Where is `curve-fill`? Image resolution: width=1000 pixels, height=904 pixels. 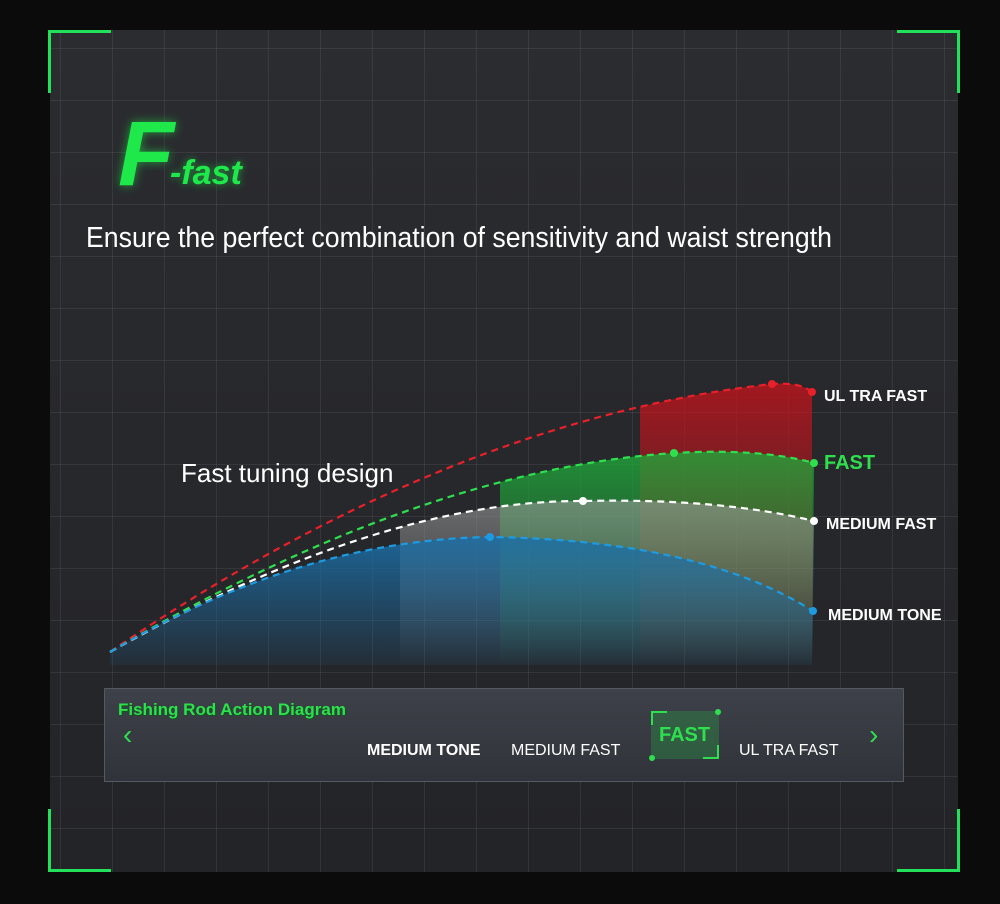 curve-fill is located at coordinates (461, 601).